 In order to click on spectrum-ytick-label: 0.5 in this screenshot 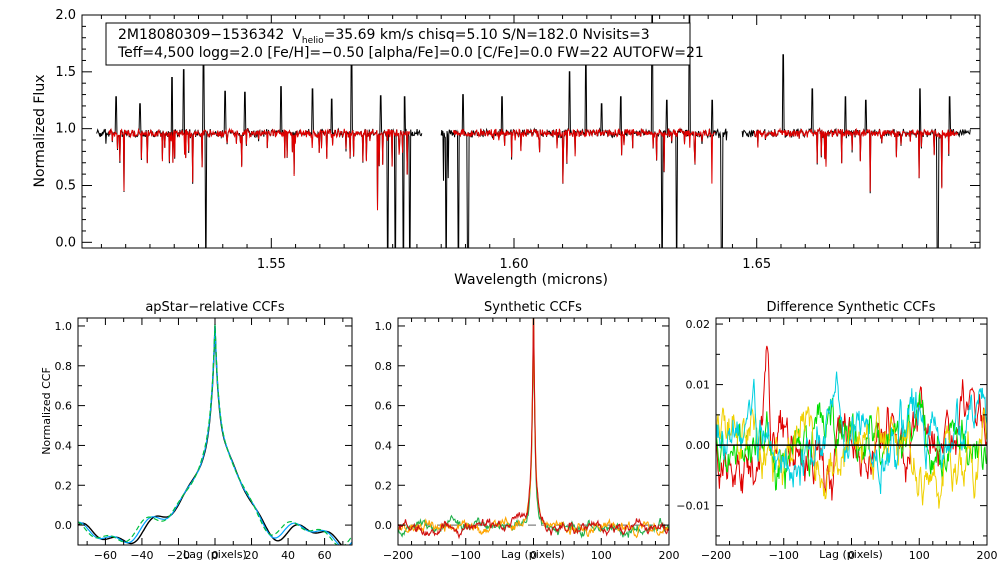, I will do `click(65, 185)`.